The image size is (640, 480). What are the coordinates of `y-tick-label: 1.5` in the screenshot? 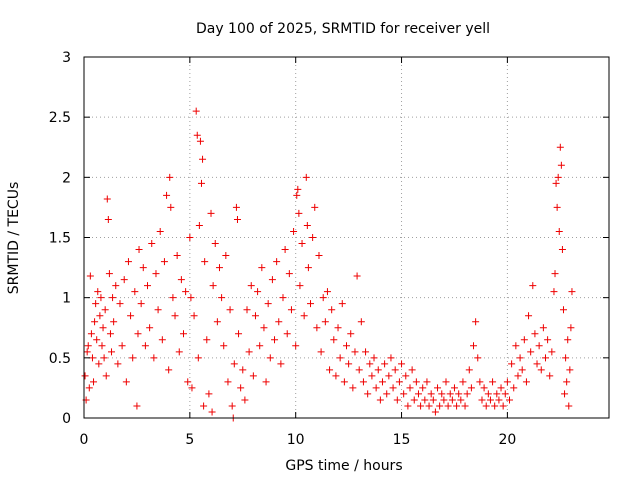 It's located at (60, 239).